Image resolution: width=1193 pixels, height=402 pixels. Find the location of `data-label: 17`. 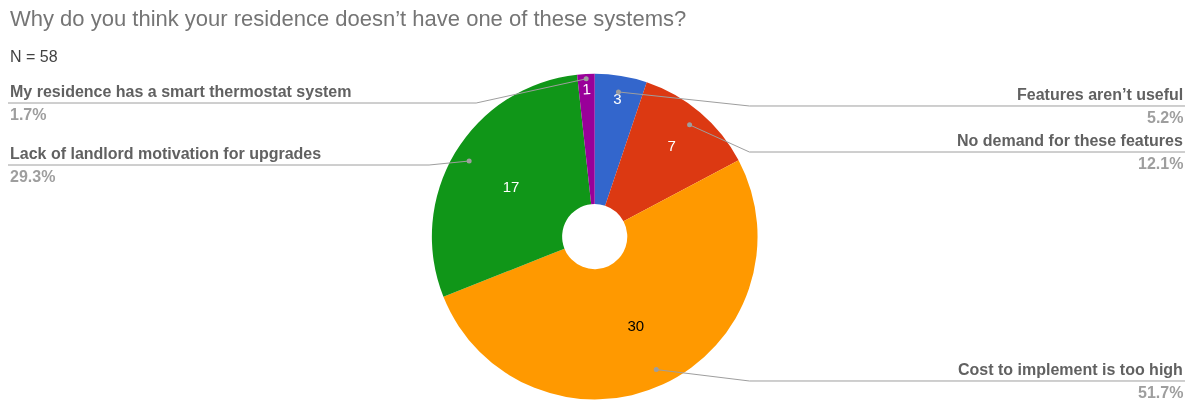

data-label: 17 is located at coordinates (511, 186).